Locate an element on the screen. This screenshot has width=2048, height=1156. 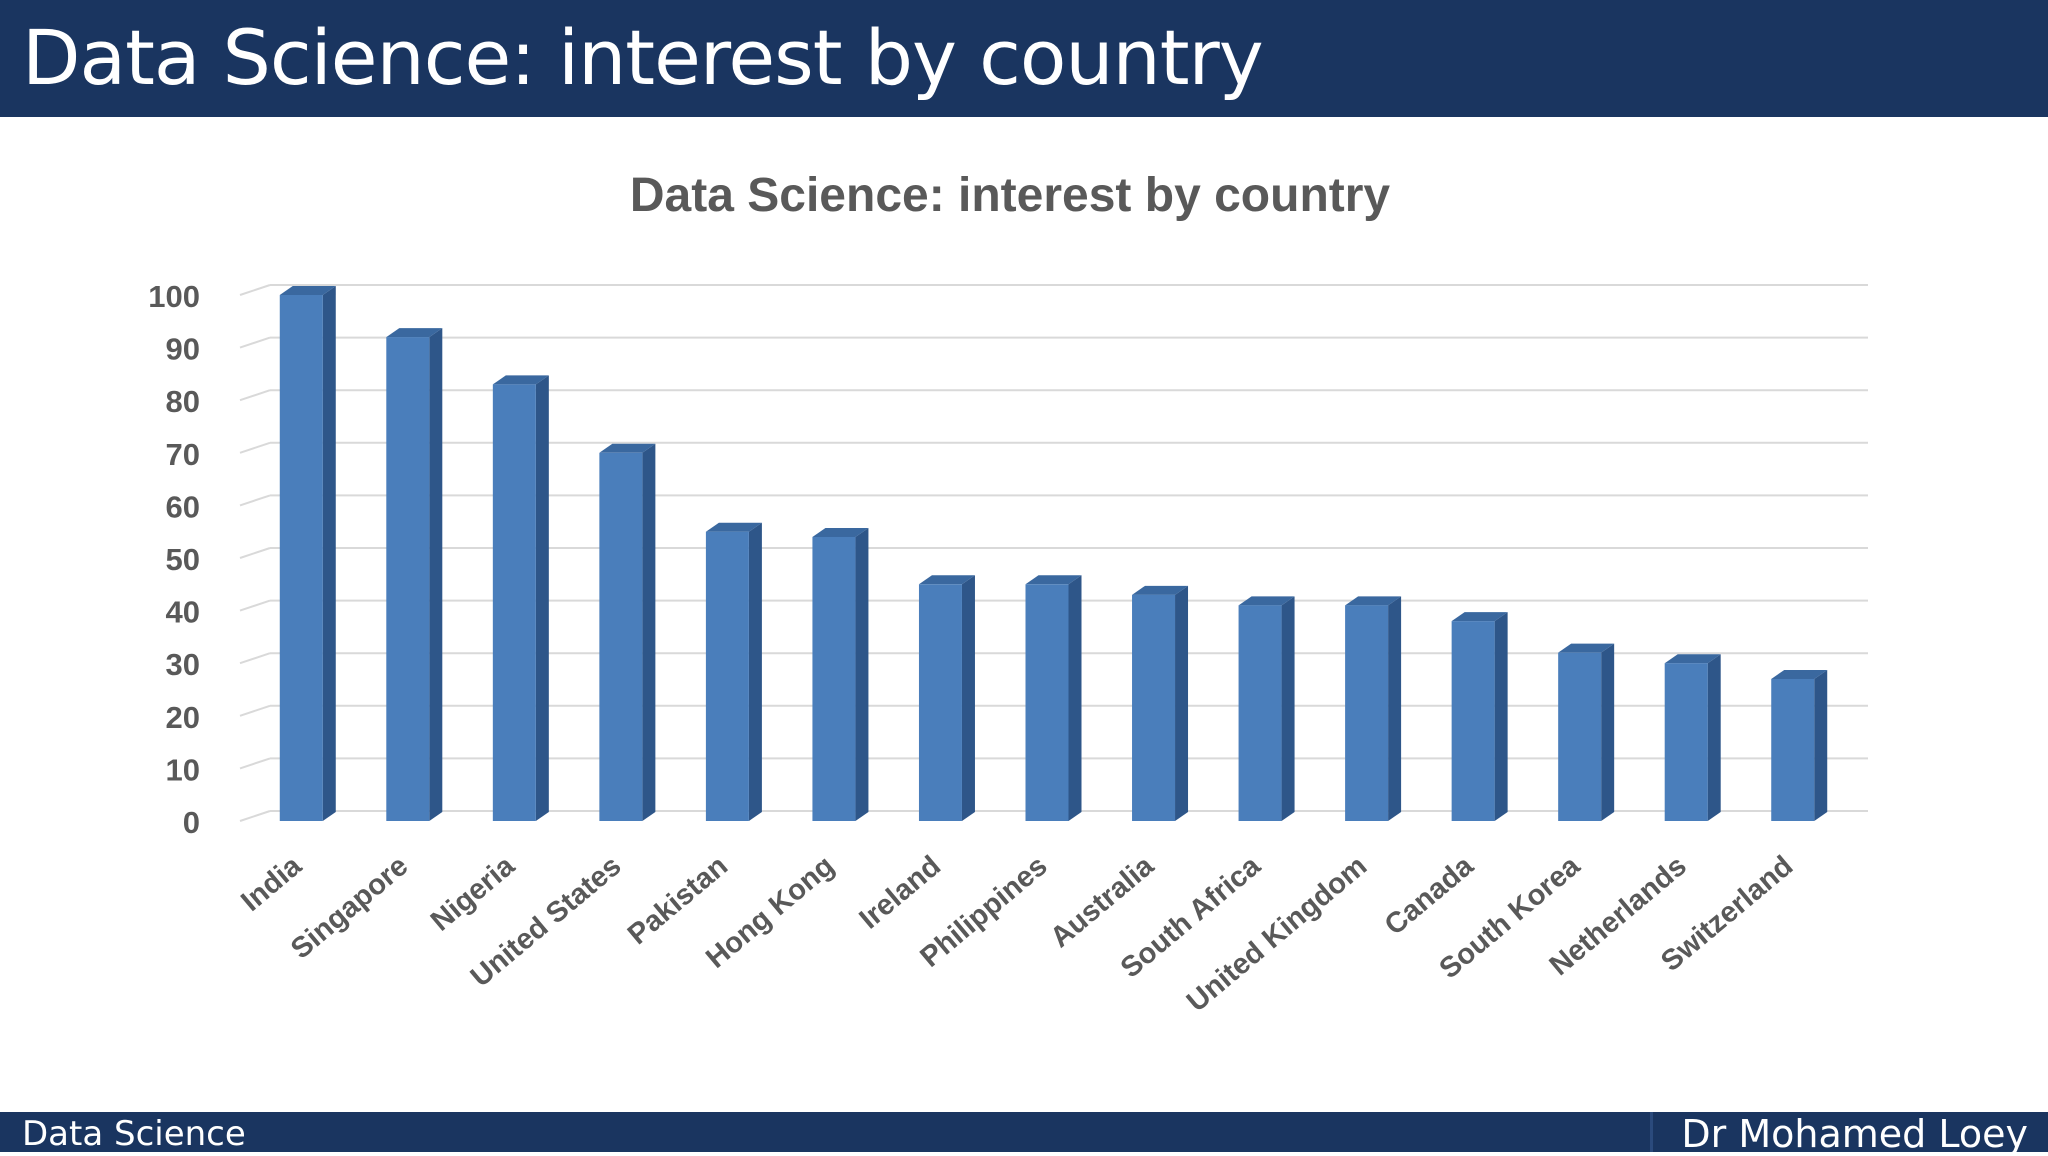
y-tick-label: 90 is located at coordinates (183, 349).